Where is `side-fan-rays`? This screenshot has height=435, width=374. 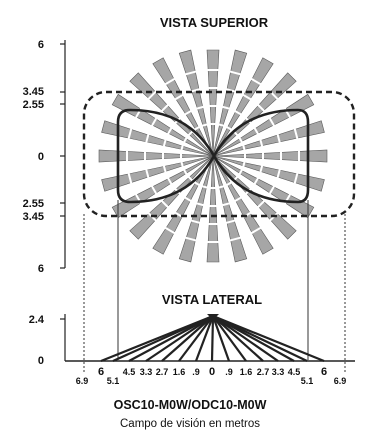
side-fan-rays is located at coordinates (212, 338).